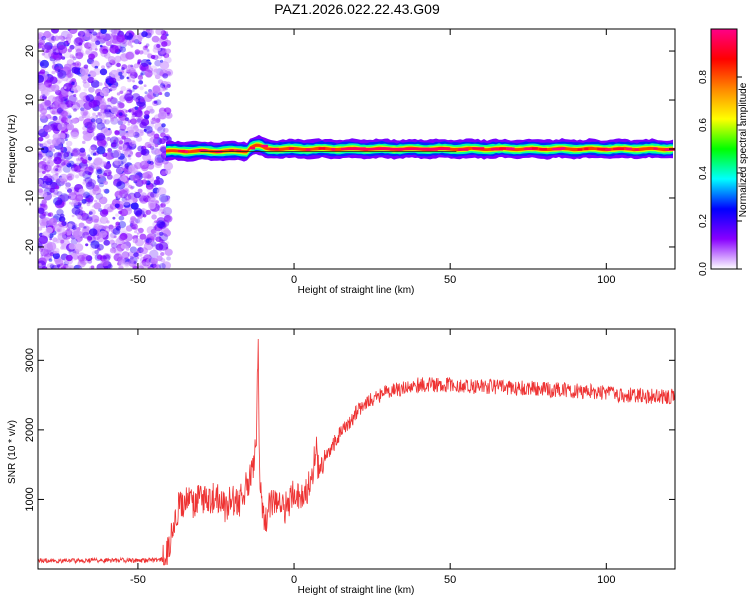 Image resolution: width=750 pixels, height=600 pixels. What do you see at coordinates (703, 173) in the screenshot?
I see `colorbar-tick-label: 0.4` at bounding box center [703, 173].